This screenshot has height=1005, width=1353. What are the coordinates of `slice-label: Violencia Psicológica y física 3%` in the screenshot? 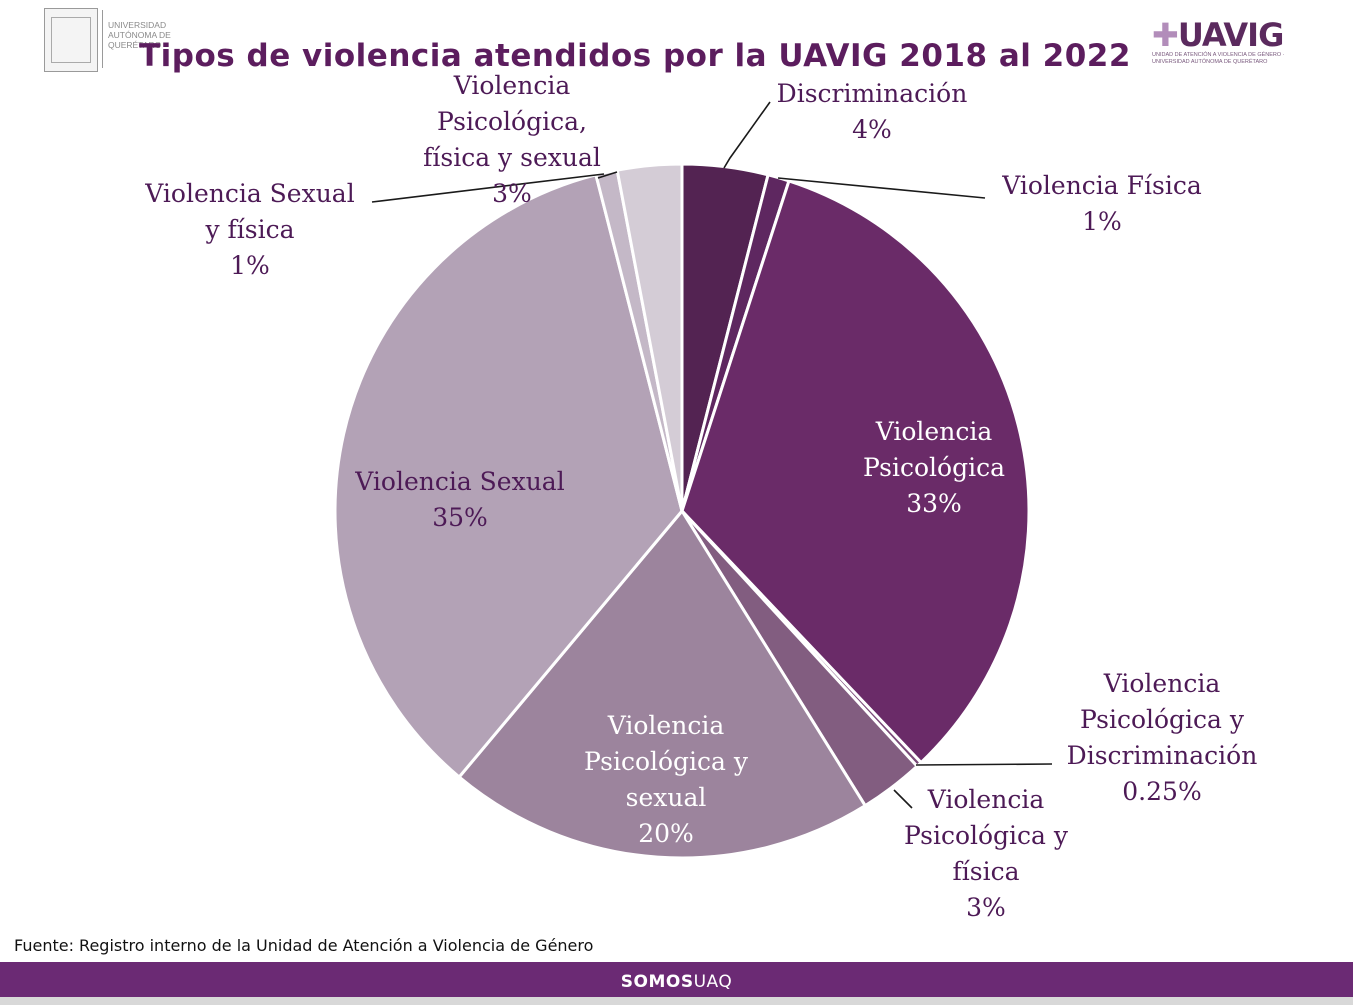 It's located at (986, 853).